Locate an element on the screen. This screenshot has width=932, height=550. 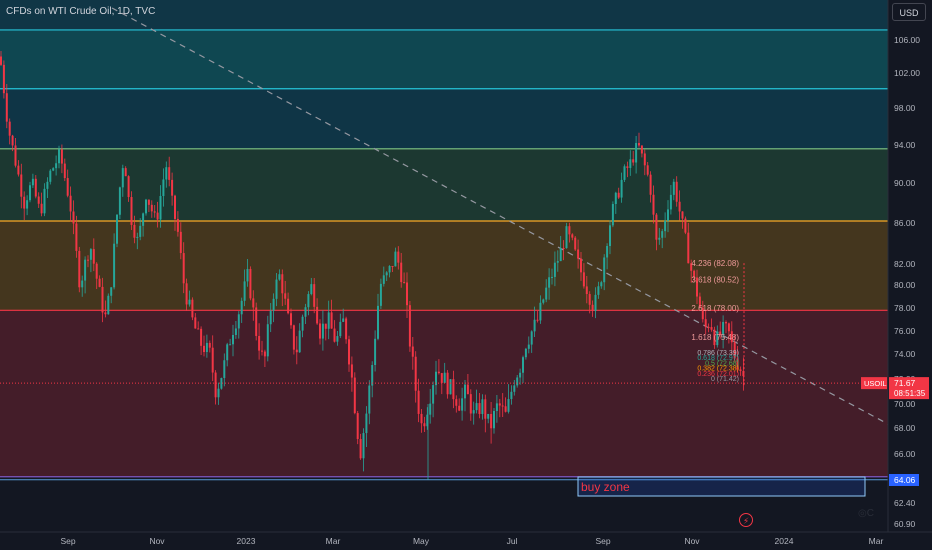
fib-level-label: 0.236 (72.01) is located at coordinates (718, 374).